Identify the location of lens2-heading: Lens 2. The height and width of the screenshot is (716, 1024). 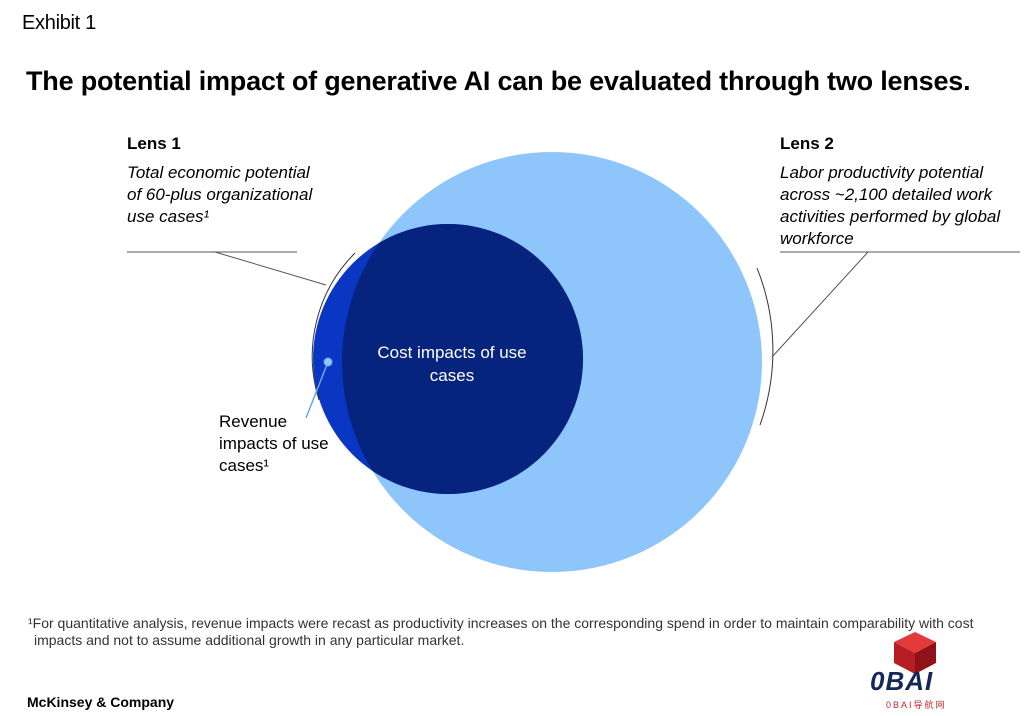
(807, 143).